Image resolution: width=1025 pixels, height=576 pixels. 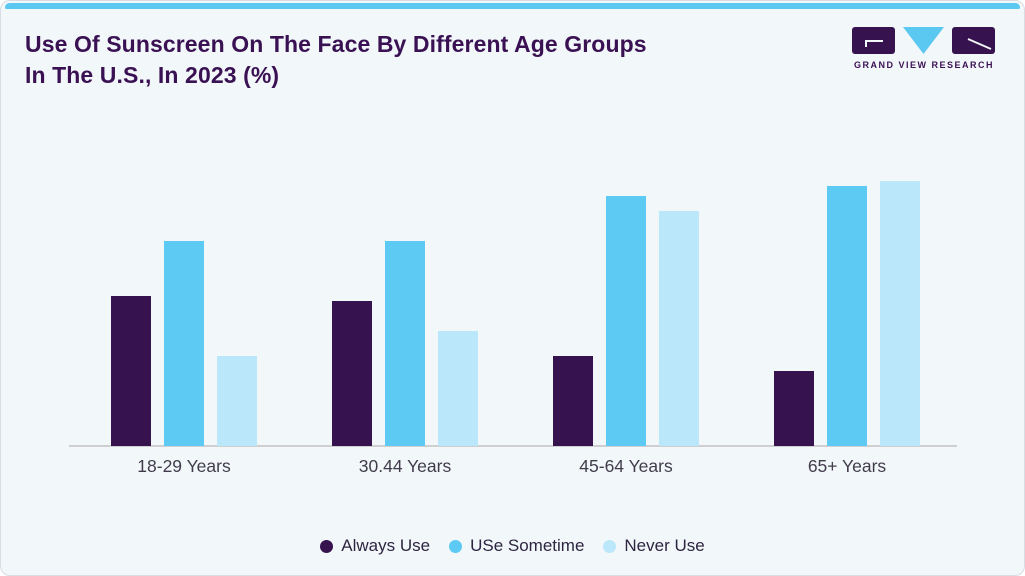 What do you see at coordinates (973, 40) in the screenshot?
I see `logo-r-block-icon` at bounding box center [973, 40].